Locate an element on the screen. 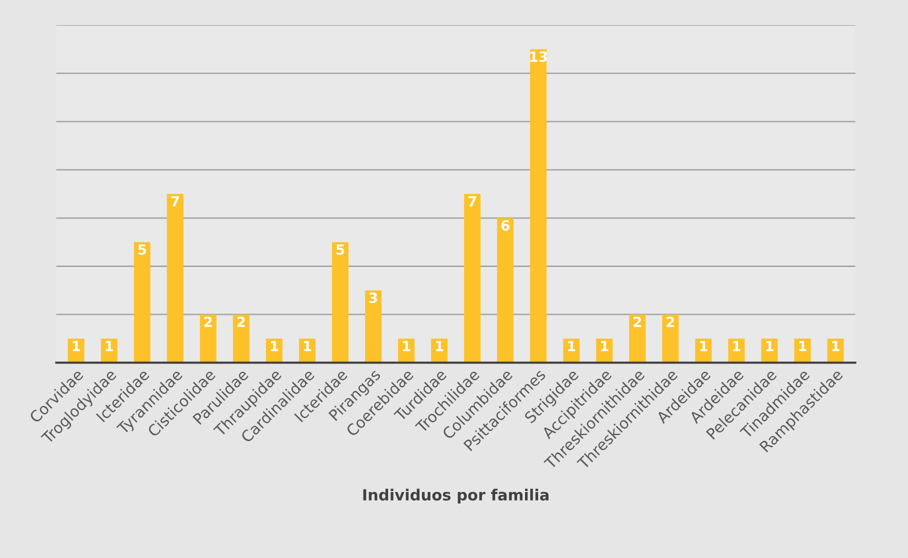  data-label: 6 is located at coordinates (505, 225).